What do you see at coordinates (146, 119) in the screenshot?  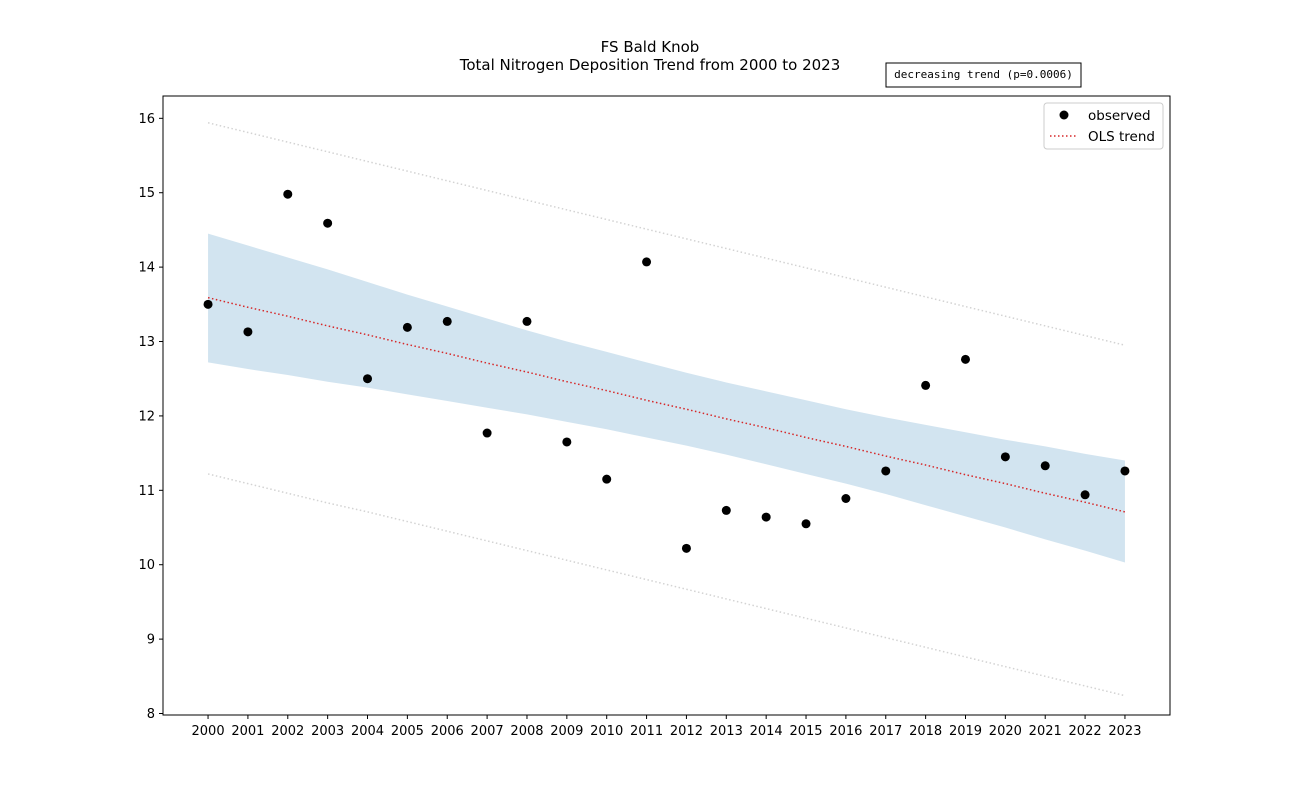 I see `y-tick-label-16: 16` at bounding box center [146, 119].